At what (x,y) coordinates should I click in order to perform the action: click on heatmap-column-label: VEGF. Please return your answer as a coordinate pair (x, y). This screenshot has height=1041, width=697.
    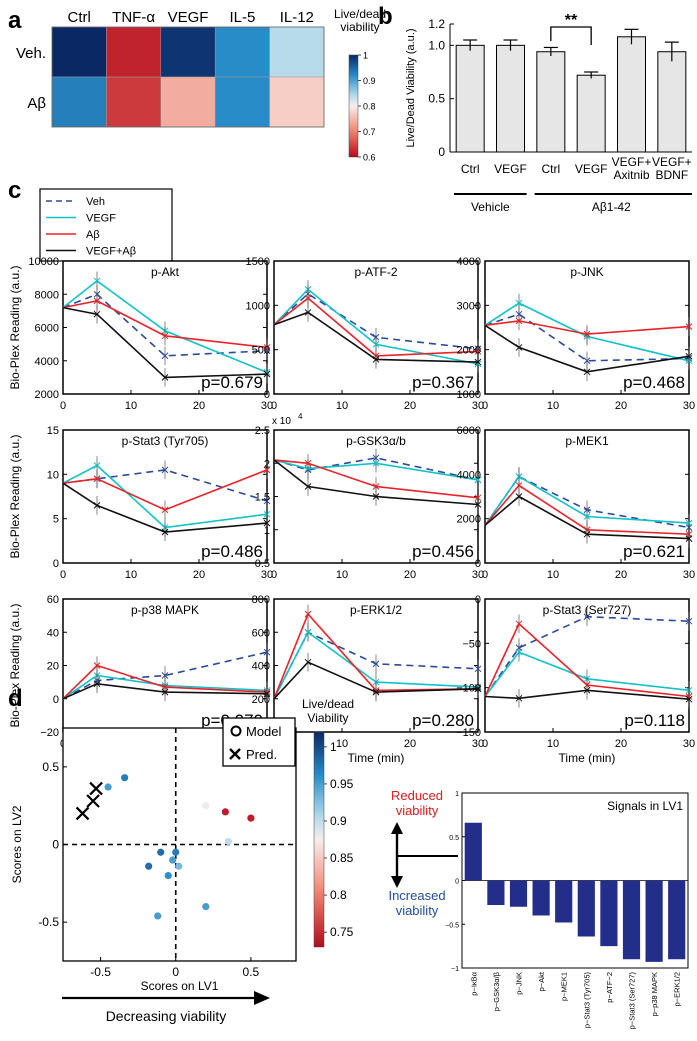
    Looking at the image, I should click on (188, 17).